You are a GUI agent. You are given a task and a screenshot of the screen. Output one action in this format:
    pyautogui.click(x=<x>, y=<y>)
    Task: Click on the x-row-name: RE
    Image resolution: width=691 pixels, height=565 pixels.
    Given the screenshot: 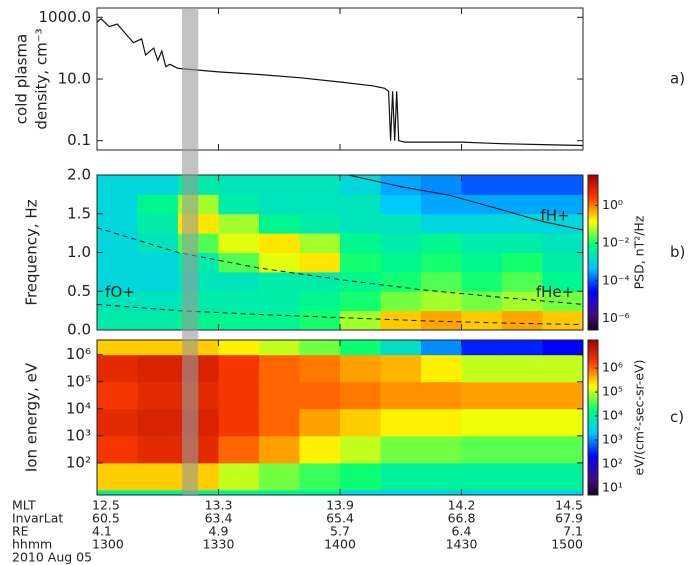 What is the action you would take?
    pyautogui.click(x=20, y=531)
    